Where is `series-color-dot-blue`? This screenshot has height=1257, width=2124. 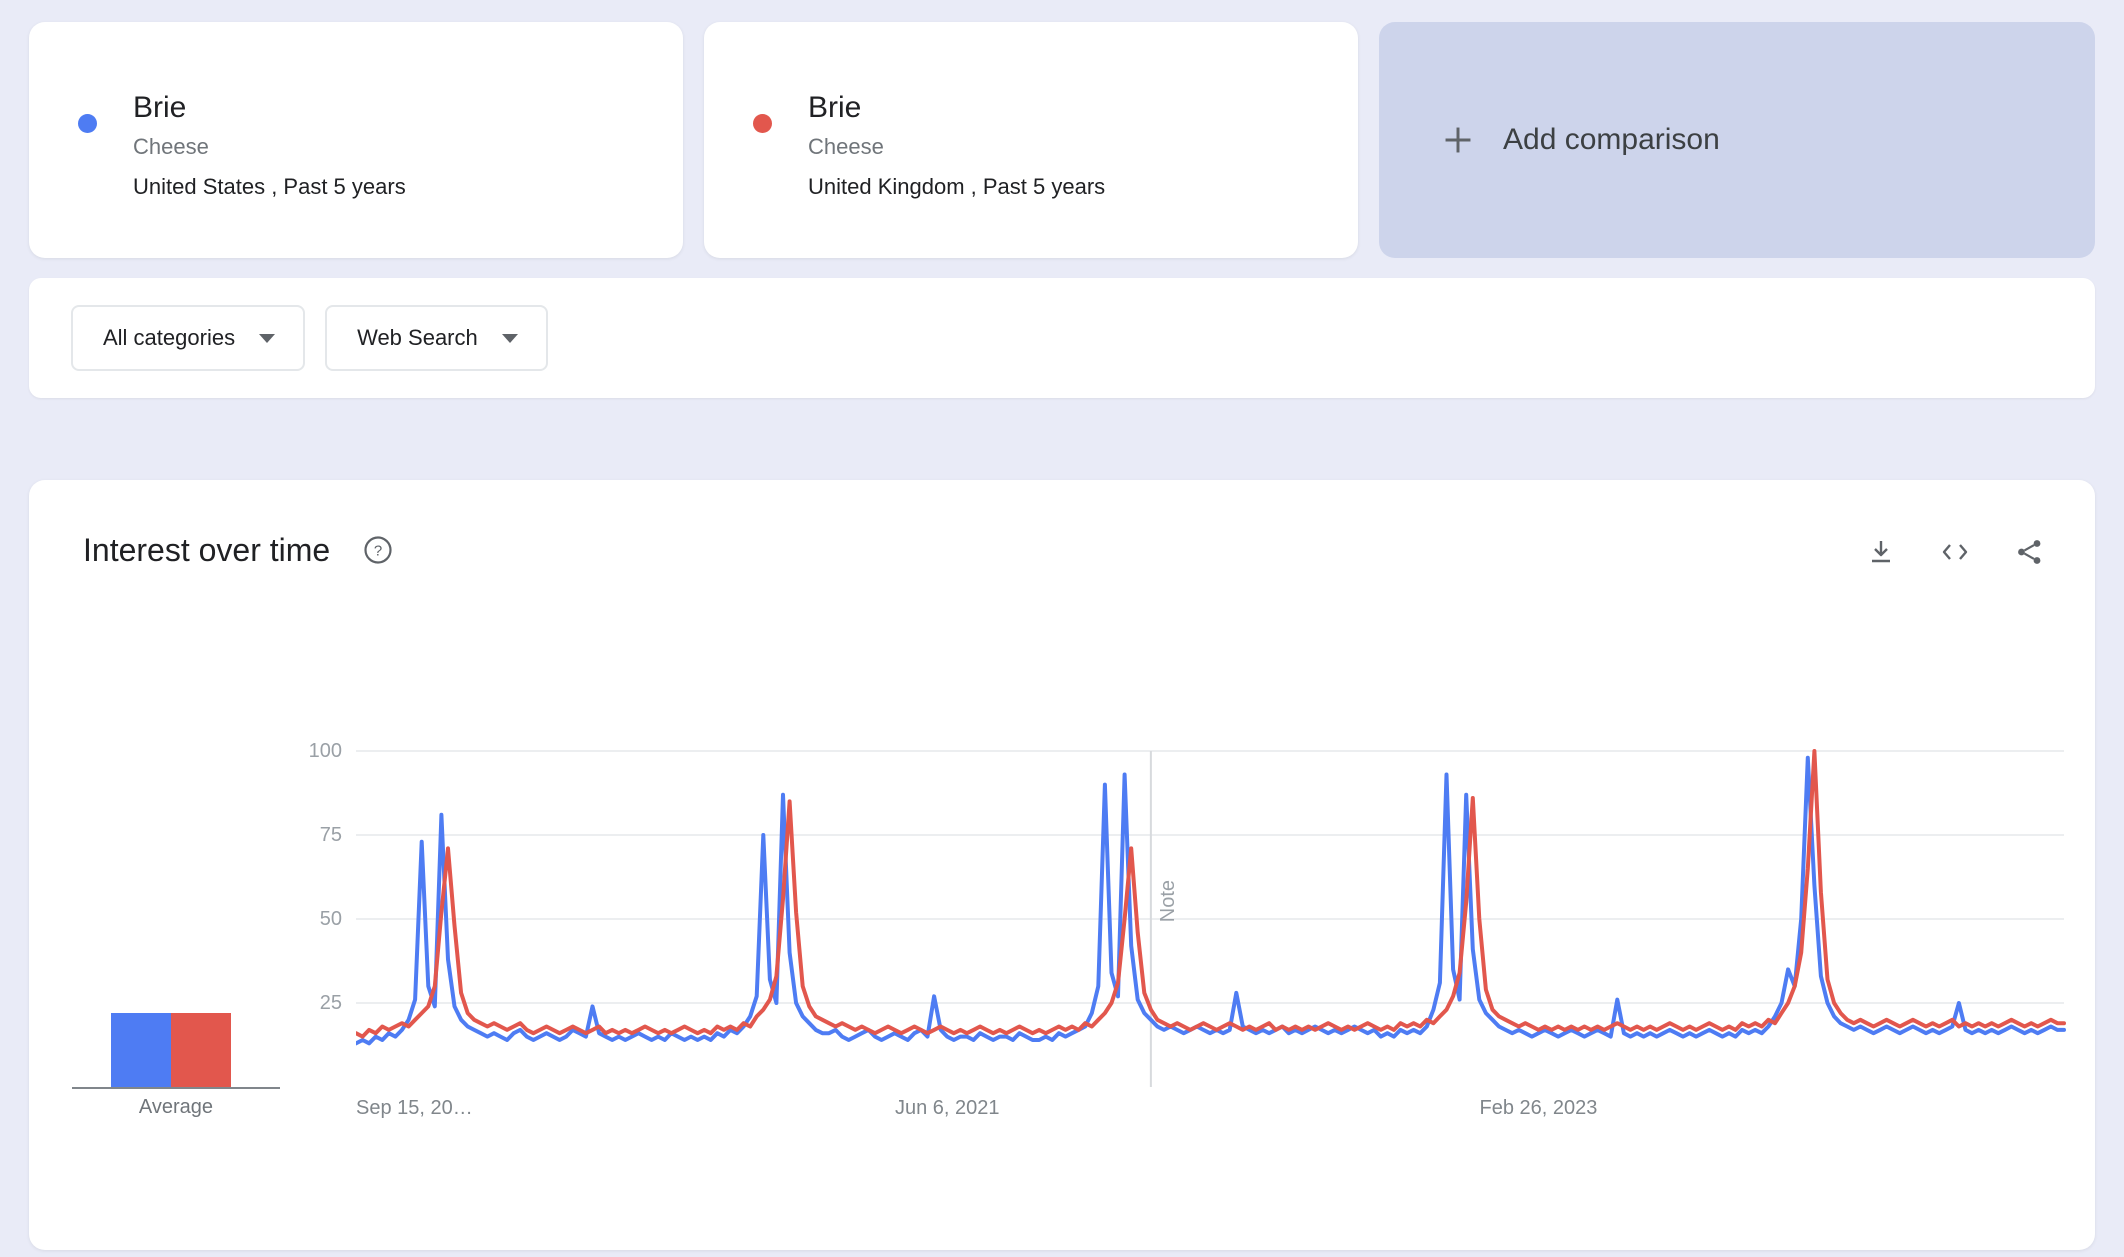
series-color-dot-blue is located at coordinates (87, 123).